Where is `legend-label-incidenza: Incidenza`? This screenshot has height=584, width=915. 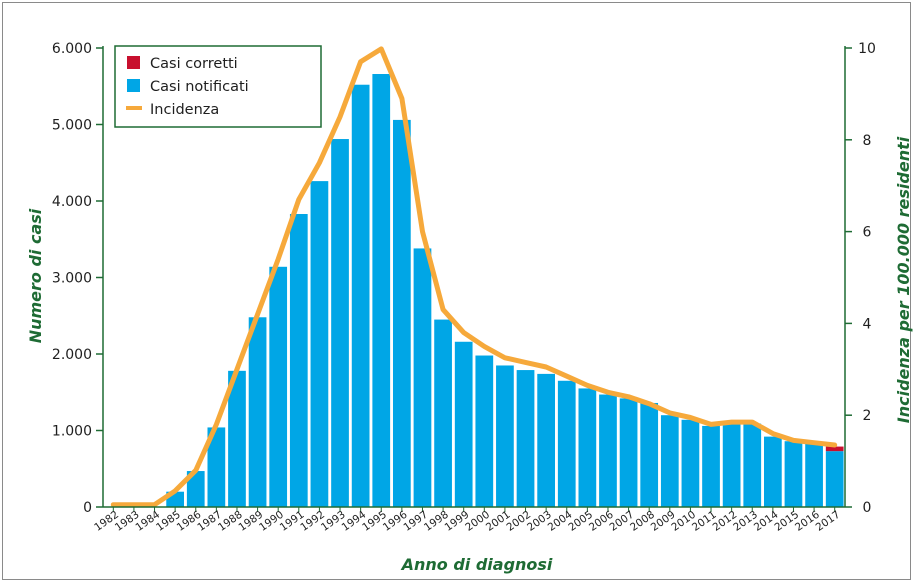 legend-label-incidenza: Incidenza is located at coordinates (184, 110).